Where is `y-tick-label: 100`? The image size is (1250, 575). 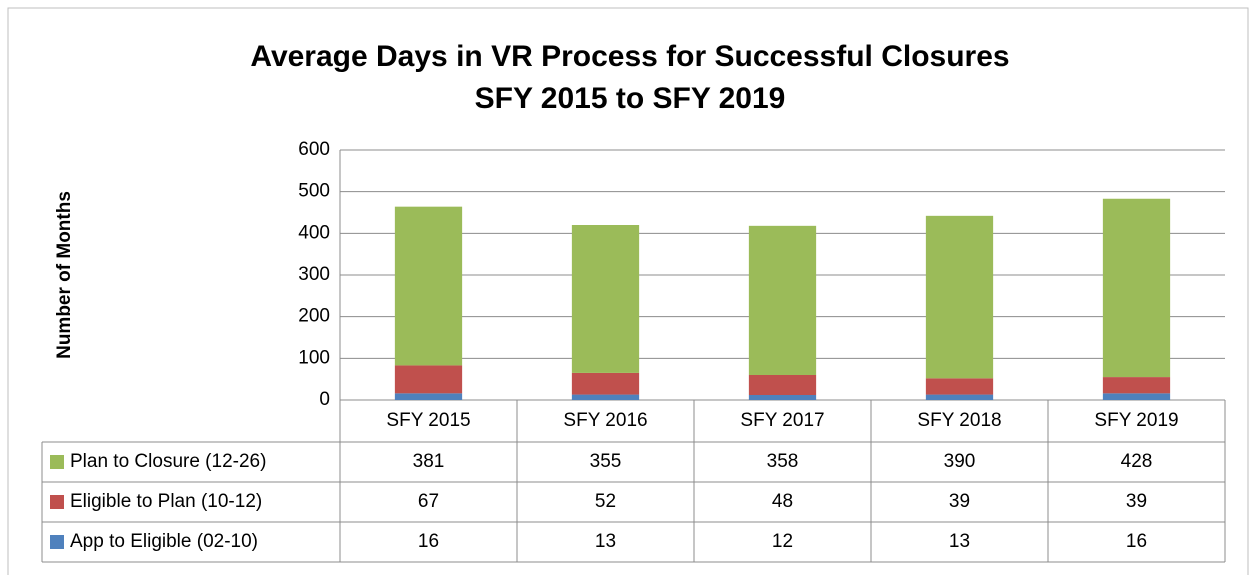 y-tick-label: 100 is located at coordinates (314, 357).